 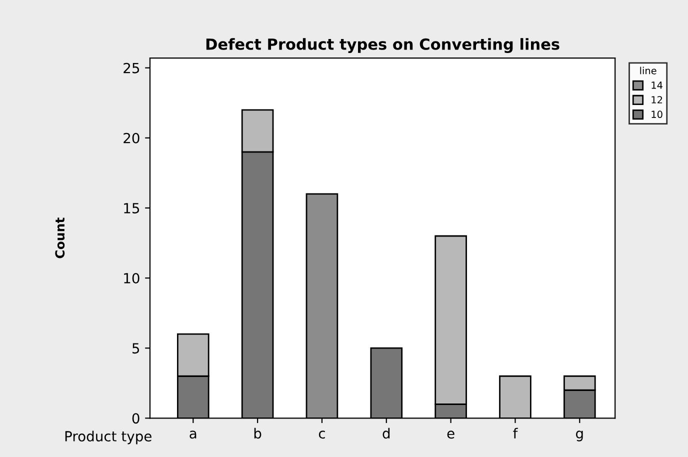 I want to click on y-tick-label: 5, so click(x=136, y=348).